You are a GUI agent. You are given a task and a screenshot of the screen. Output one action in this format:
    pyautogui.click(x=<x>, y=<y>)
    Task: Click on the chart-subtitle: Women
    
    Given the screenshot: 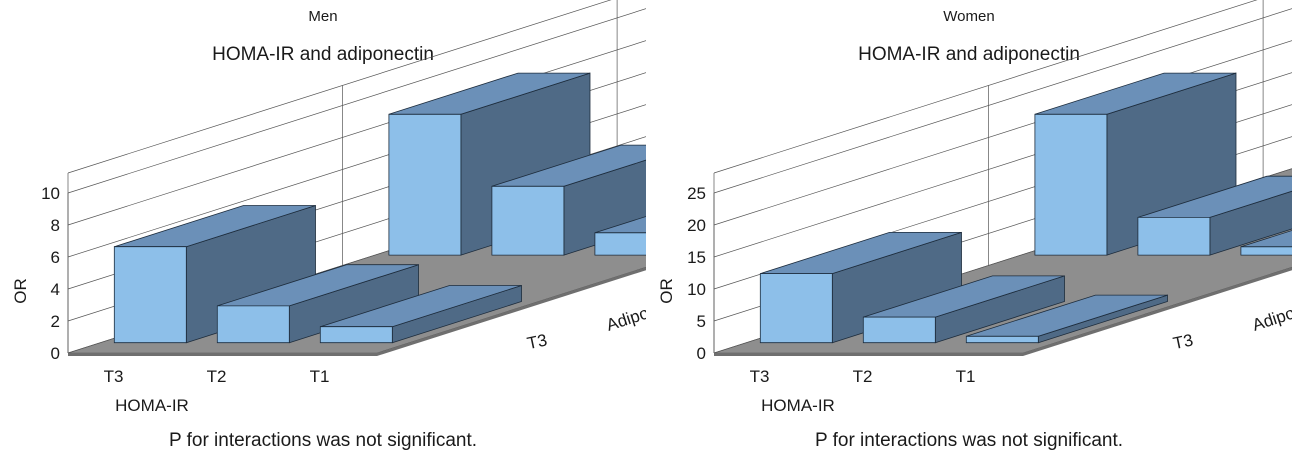 What is the action you would take?
    pyautogui.click(x=969, y=16)
    